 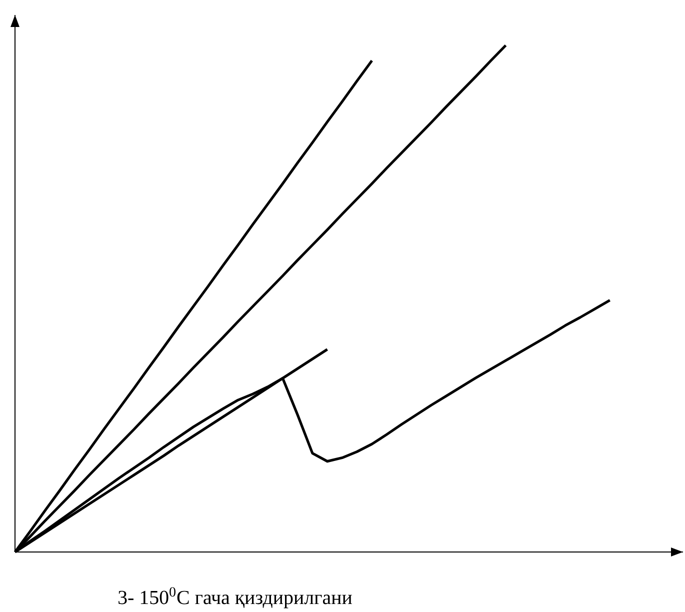 I want to click on text: 3- 150$^{0}$C гача қиздирилгани, so click(x=235, y=597).